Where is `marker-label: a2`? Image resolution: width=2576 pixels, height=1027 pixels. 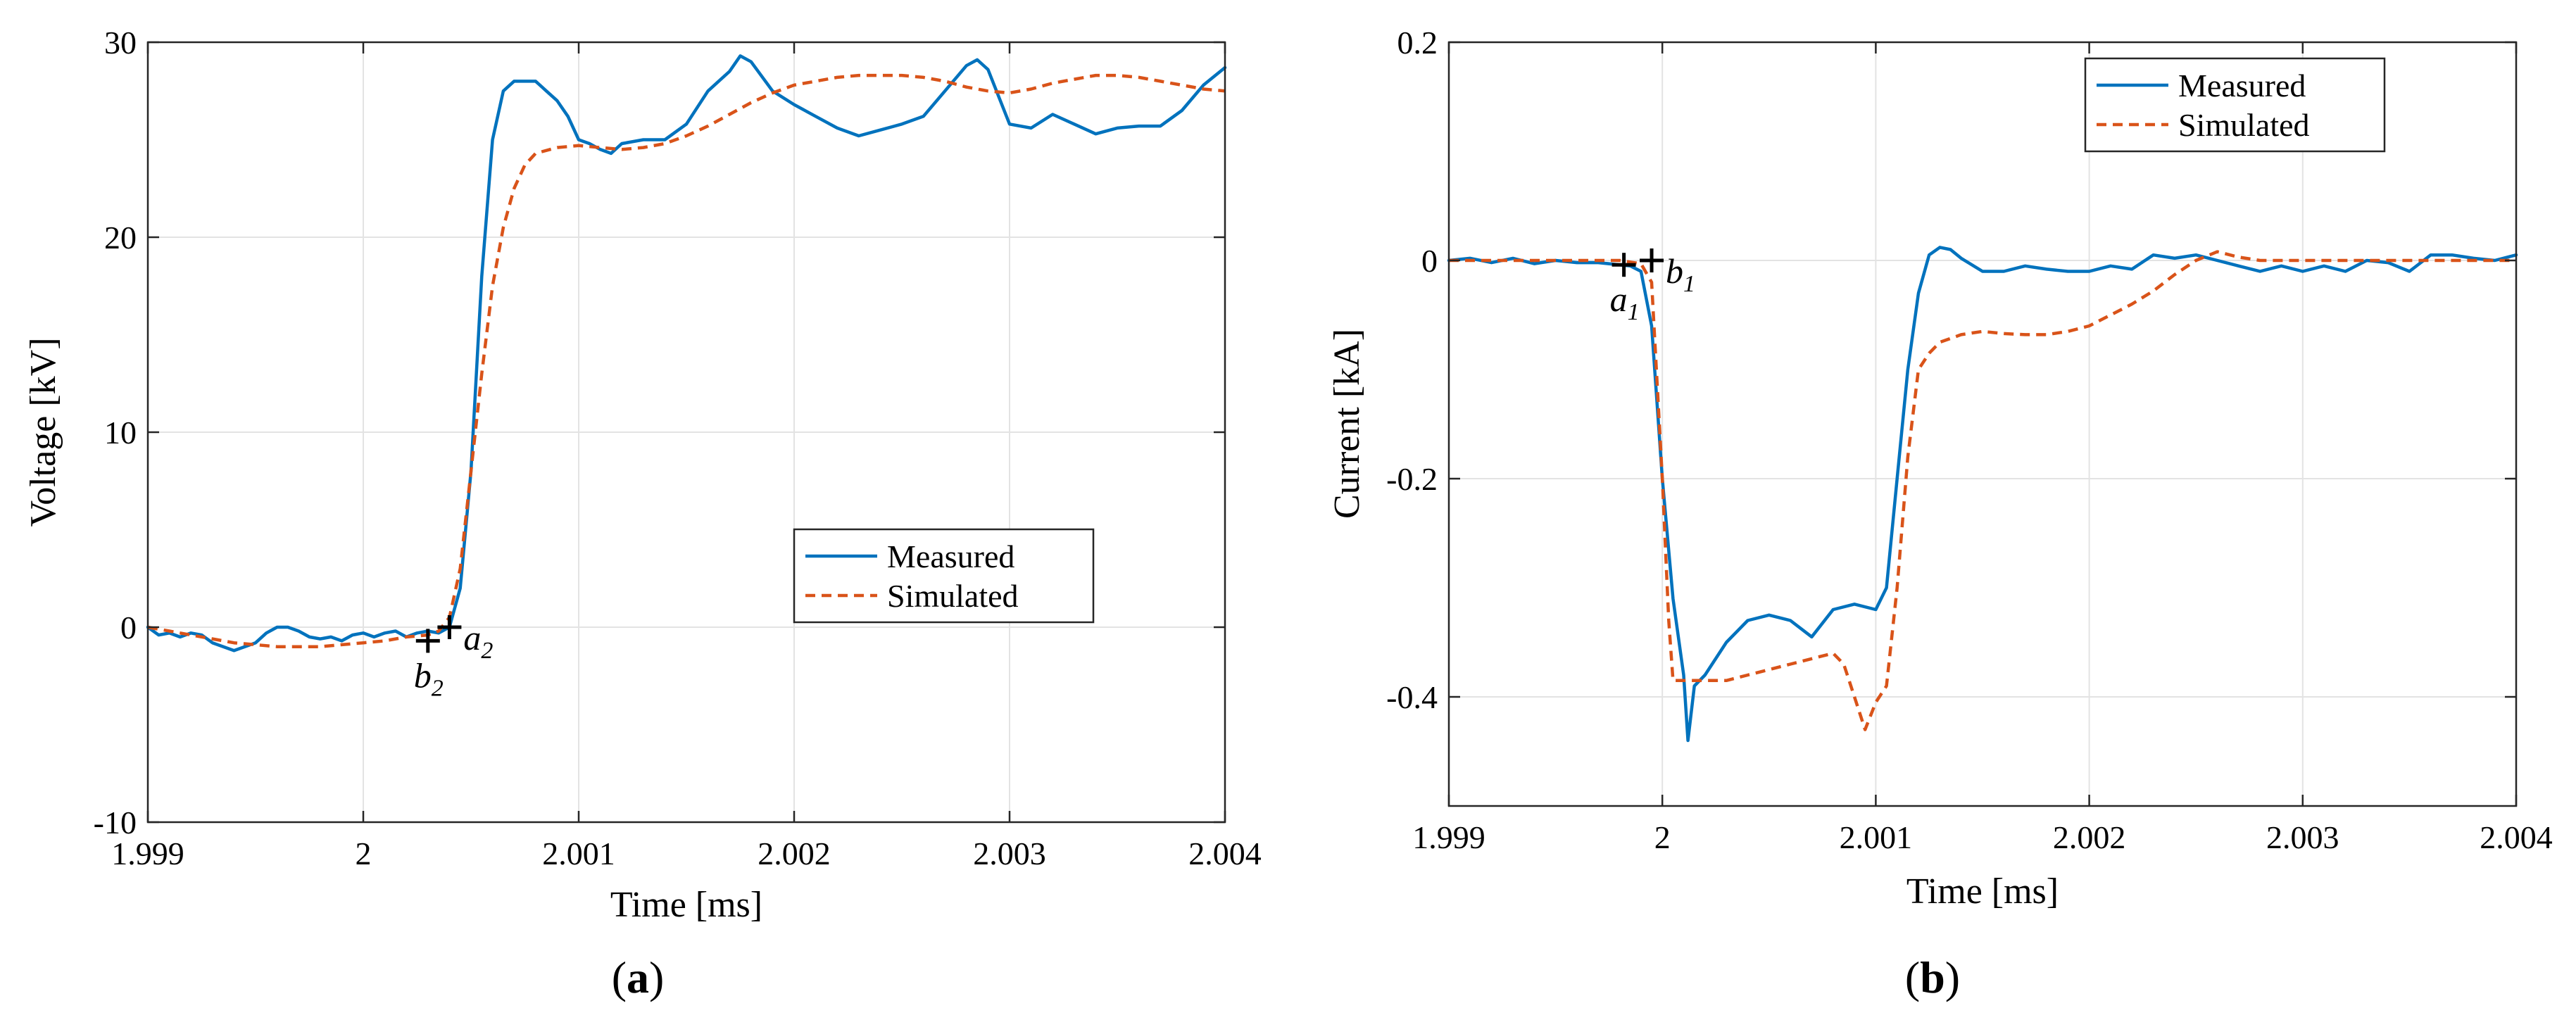 marker-label: a2 is located at coordinates (478, 641).